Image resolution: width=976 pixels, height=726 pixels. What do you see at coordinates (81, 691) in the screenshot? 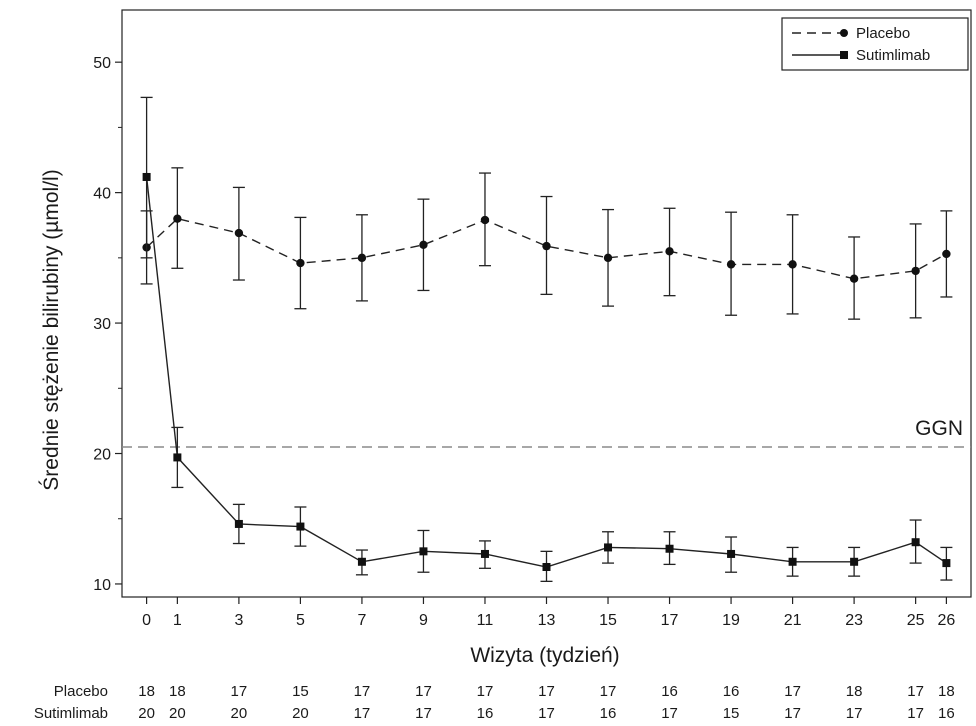
I see `n-row-label: Placebo` at bounding box center [81, 691].